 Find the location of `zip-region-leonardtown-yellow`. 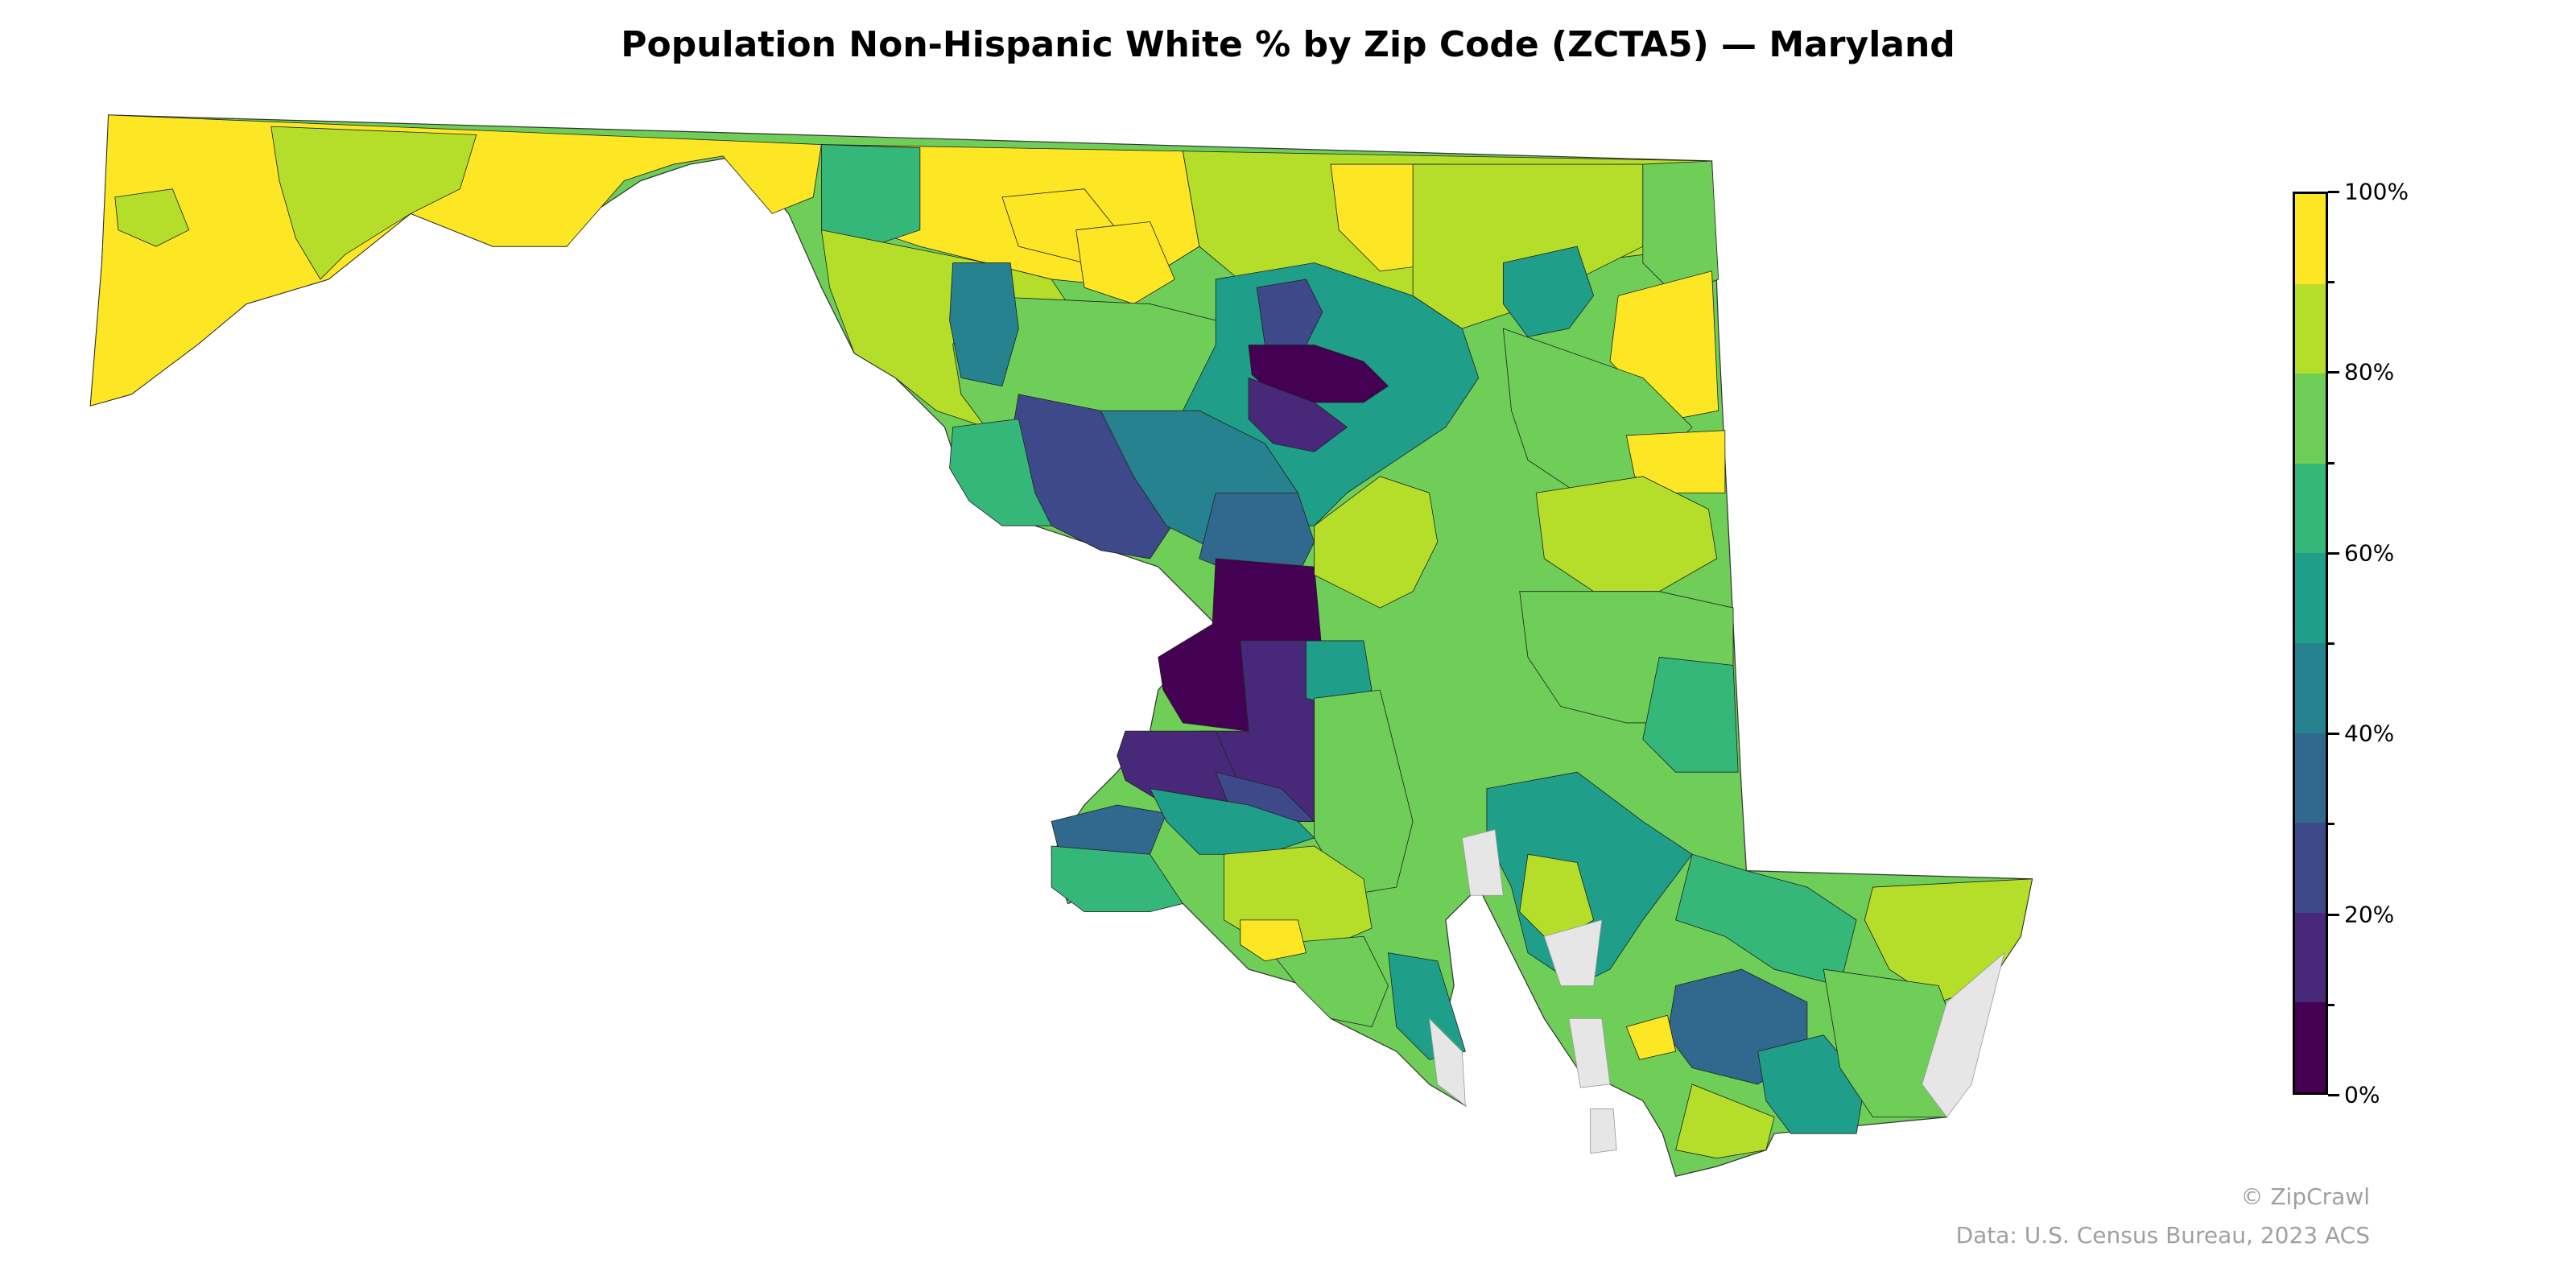

zip-region-leonardtown-yellow is located at coordinates (1273, 940).